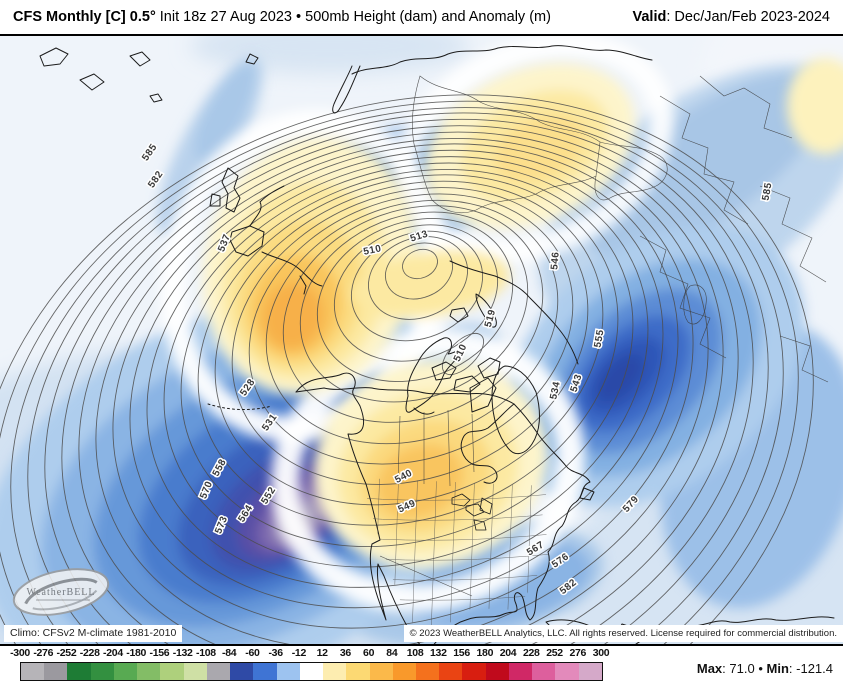 Image resolution: width=843 pixels, height=692 pixels. Describe the element at coordinates (136, 653) in the screenshot. I see `colorbar-tick: -180` at that location.